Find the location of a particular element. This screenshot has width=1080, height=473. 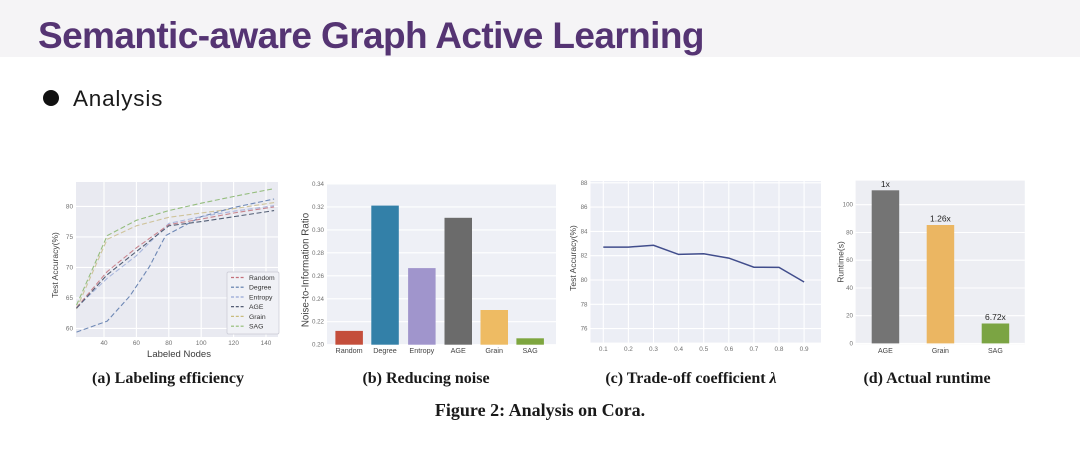

svg-text: 88 is located at coordinates (584, 183).